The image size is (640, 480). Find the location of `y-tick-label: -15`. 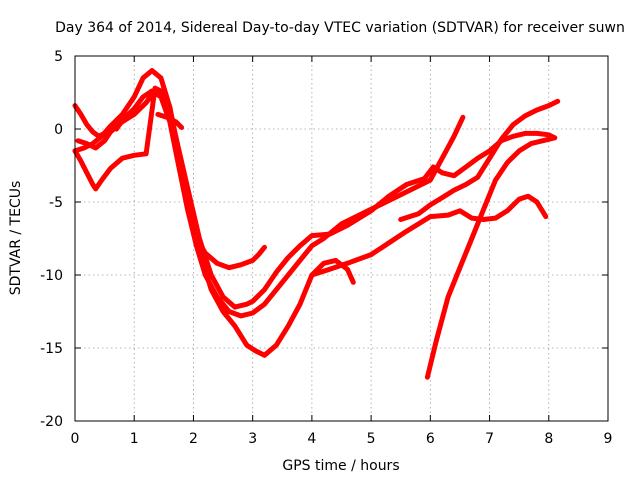

y-tick-label: -15 is located at coordinates (51, 349).